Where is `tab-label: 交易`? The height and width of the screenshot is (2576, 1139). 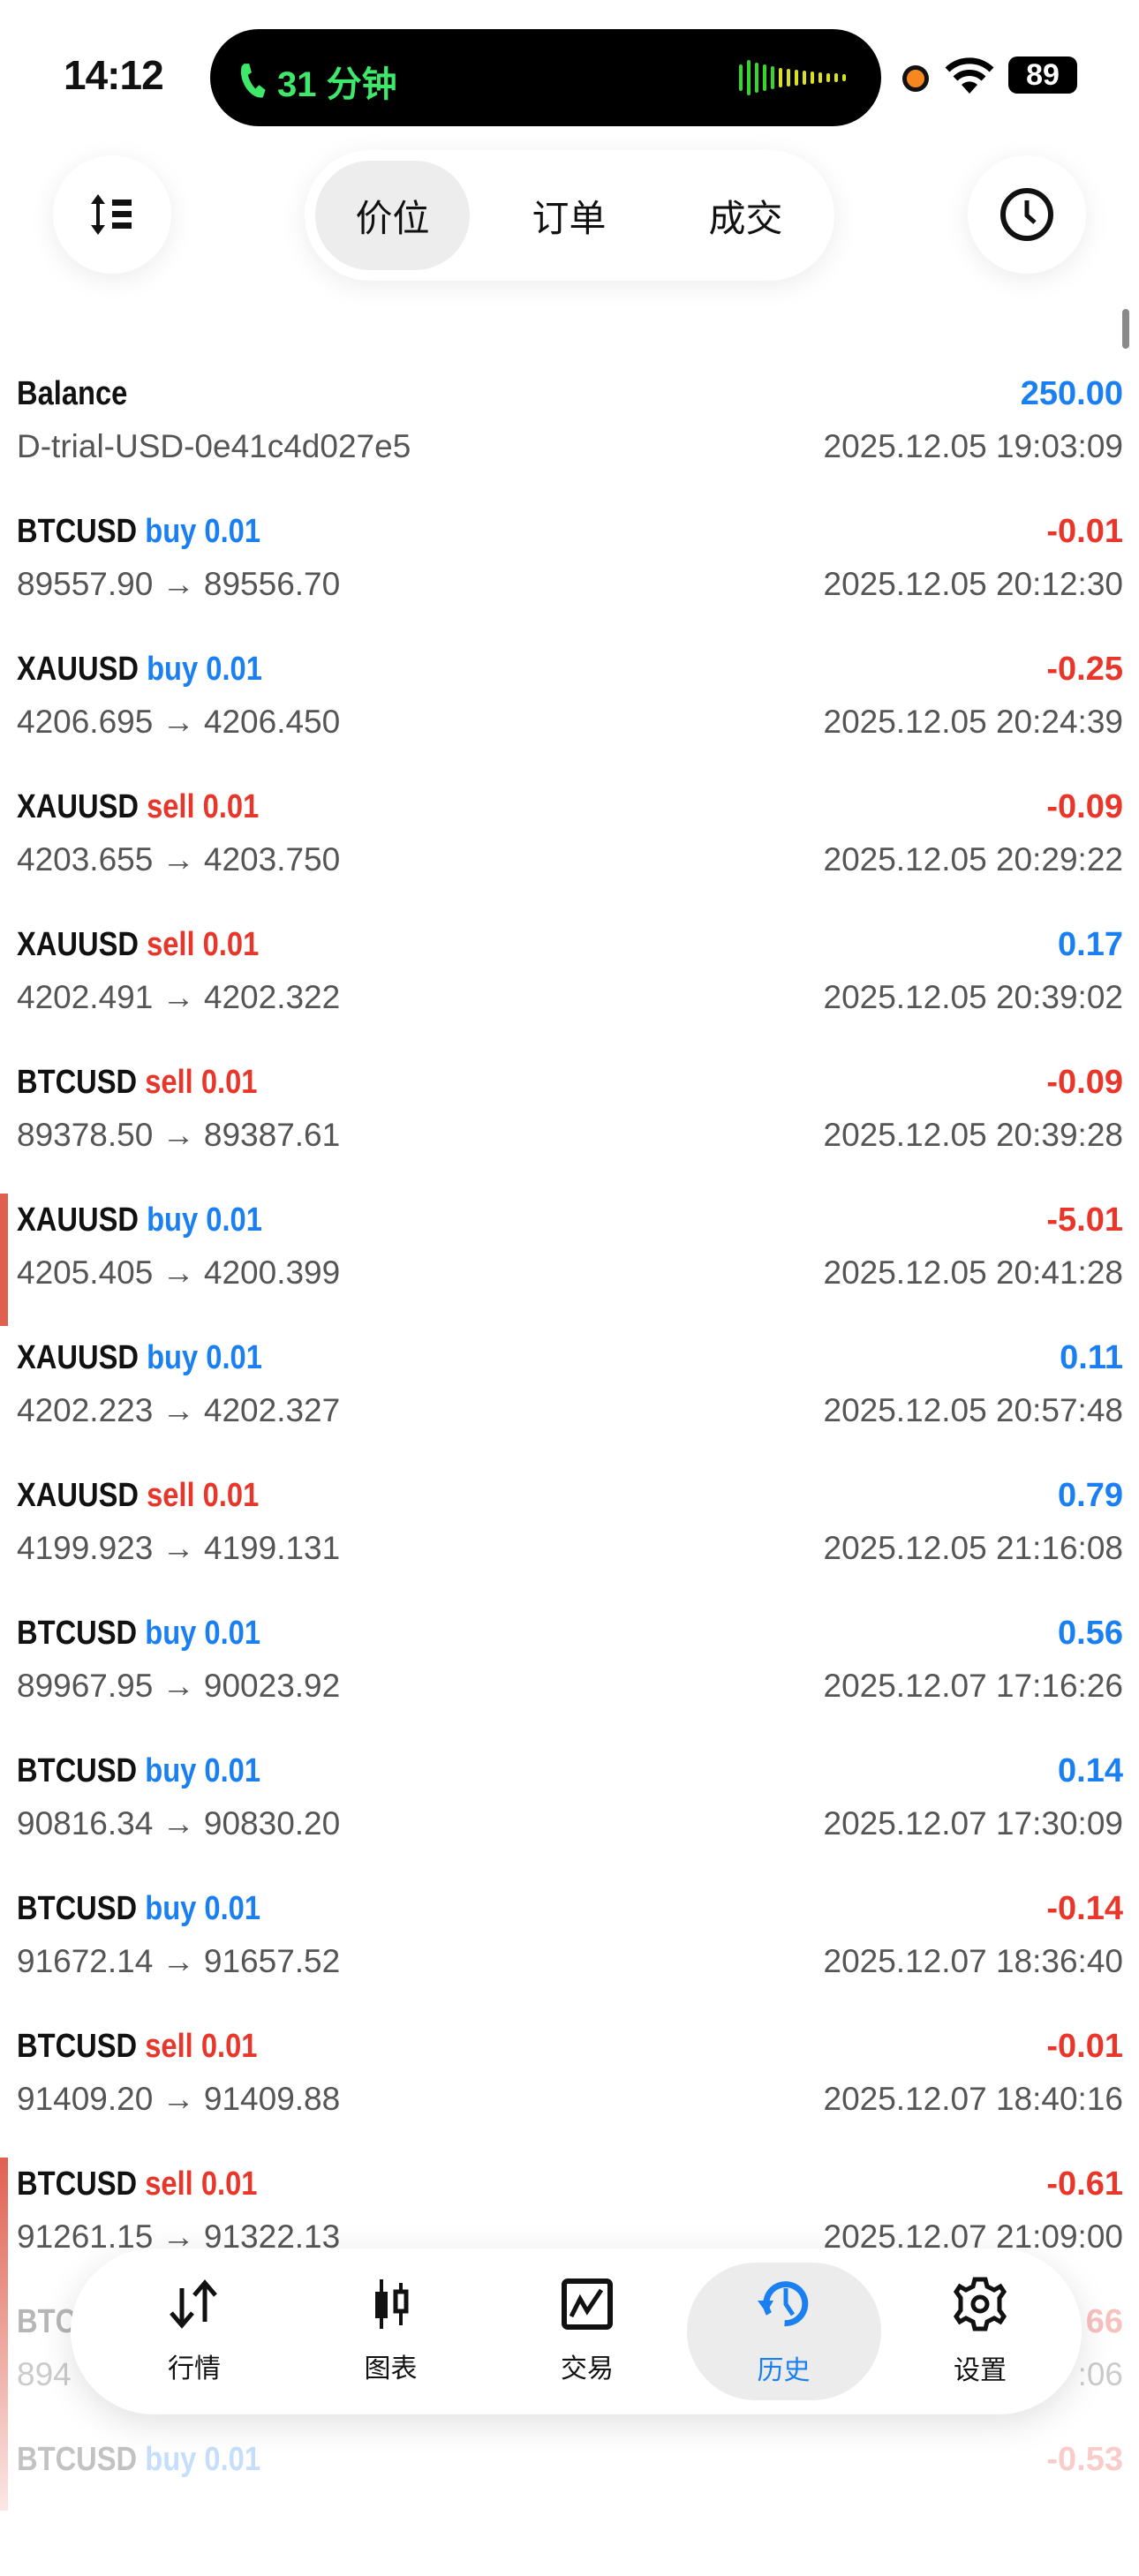 tab-label: 交易 is located at coordinates (587, 2369).